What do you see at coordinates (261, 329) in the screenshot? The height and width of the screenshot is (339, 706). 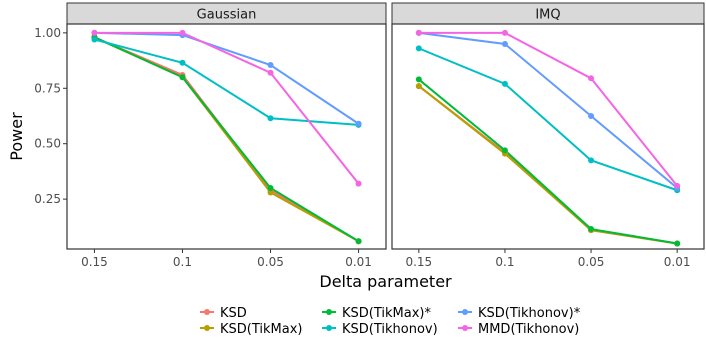 I see `legend-label: KSD(TikMax)` at bounding box center [261, 329].